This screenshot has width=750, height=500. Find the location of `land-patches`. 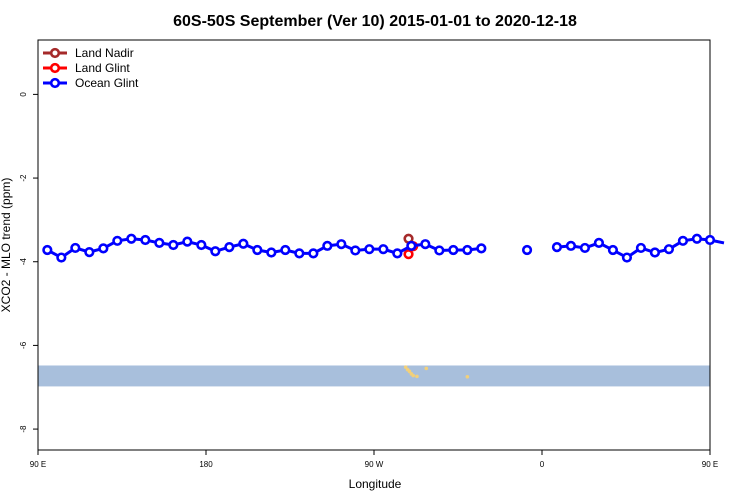

land-patches is located at coordinates (436, 372).